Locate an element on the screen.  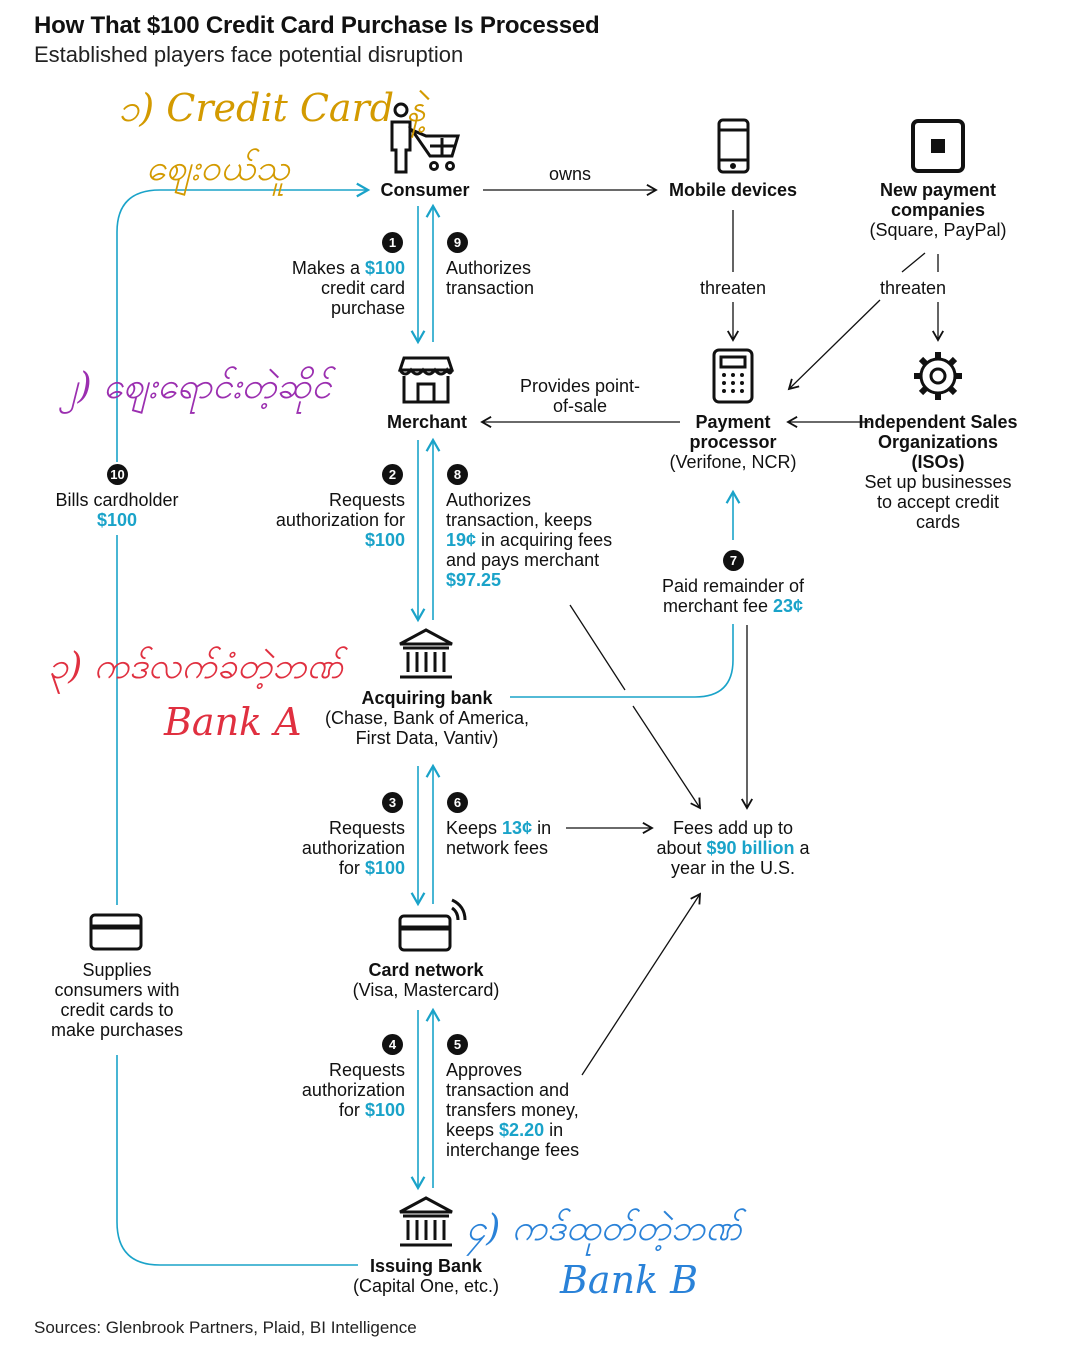
node-issuing-sub: (Capital One, etc.) is located at coordinates (426, 1286).